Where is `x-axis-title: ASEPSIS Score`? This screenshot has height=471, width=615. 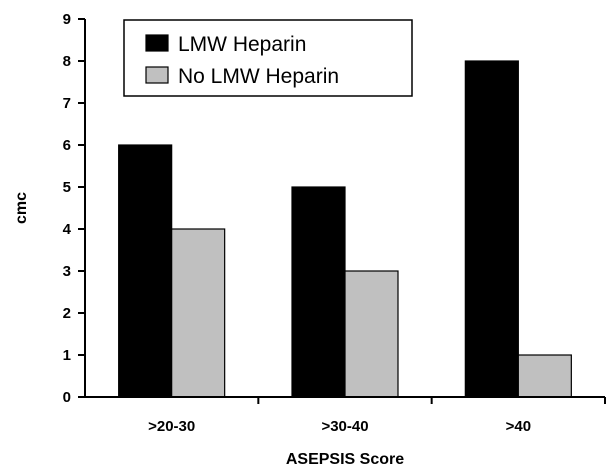 x-axis-title: ASEPSIS Score is located at coordinates (345, 459).